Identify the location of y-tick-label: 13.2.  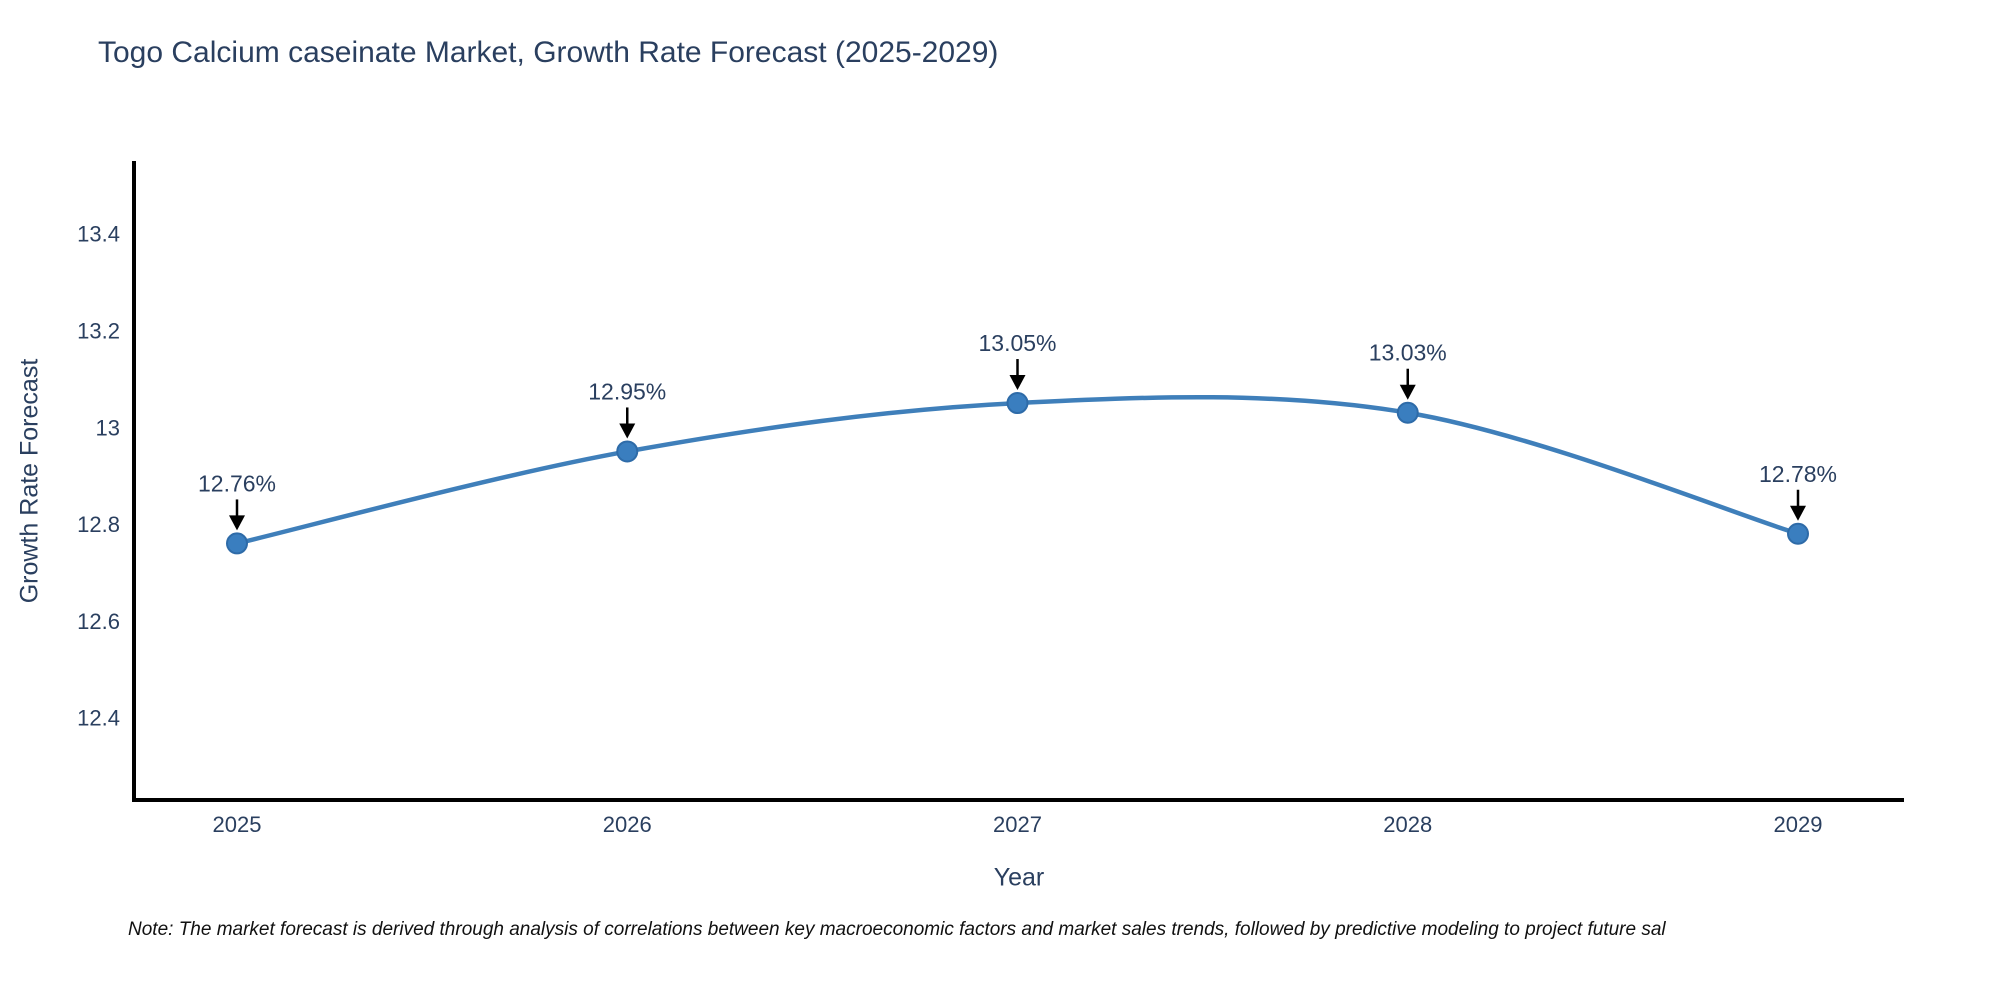
(98, 330).